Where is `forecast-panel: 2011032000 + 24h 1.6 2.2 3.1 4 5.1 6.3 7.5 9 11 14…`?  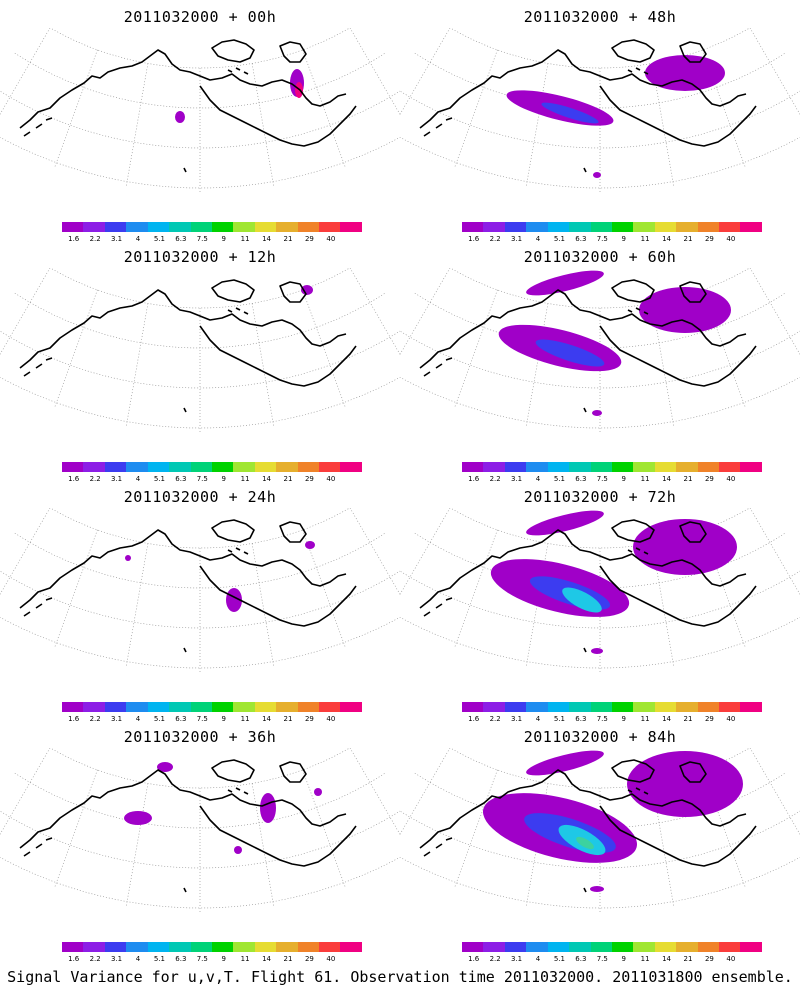 forecast-panel: 2011032000 + 24h 1.6 2.2 3.1 4 5.1 6.3 7.5 9 11 14… is located at coordinates (200, 601).